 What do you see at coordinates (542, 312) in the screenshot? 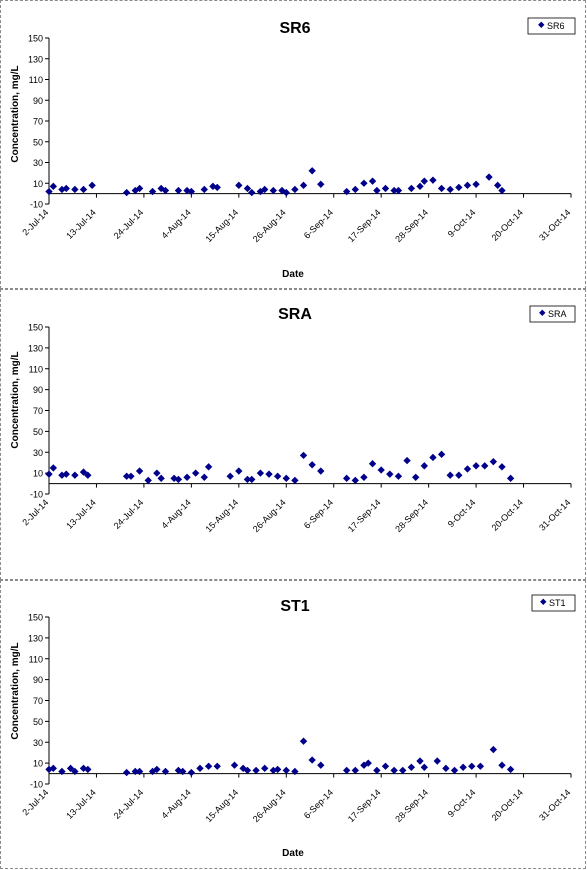
I see `legend-marker` at bounding box center [542, 312].